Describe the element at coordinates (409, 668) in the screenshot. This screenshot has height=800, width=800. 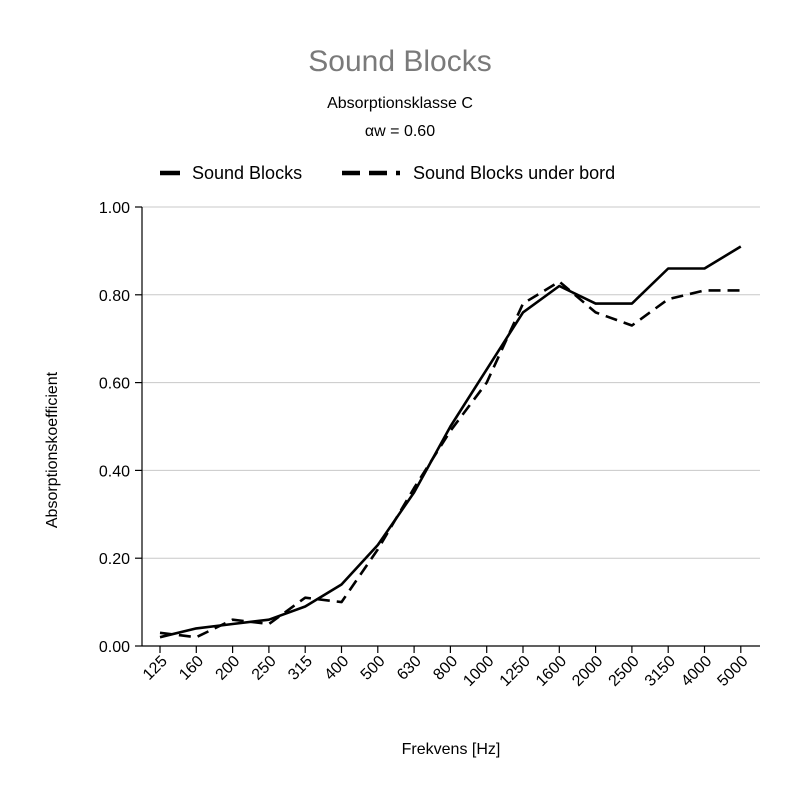
I see `x-tick-label: 630` at that location.